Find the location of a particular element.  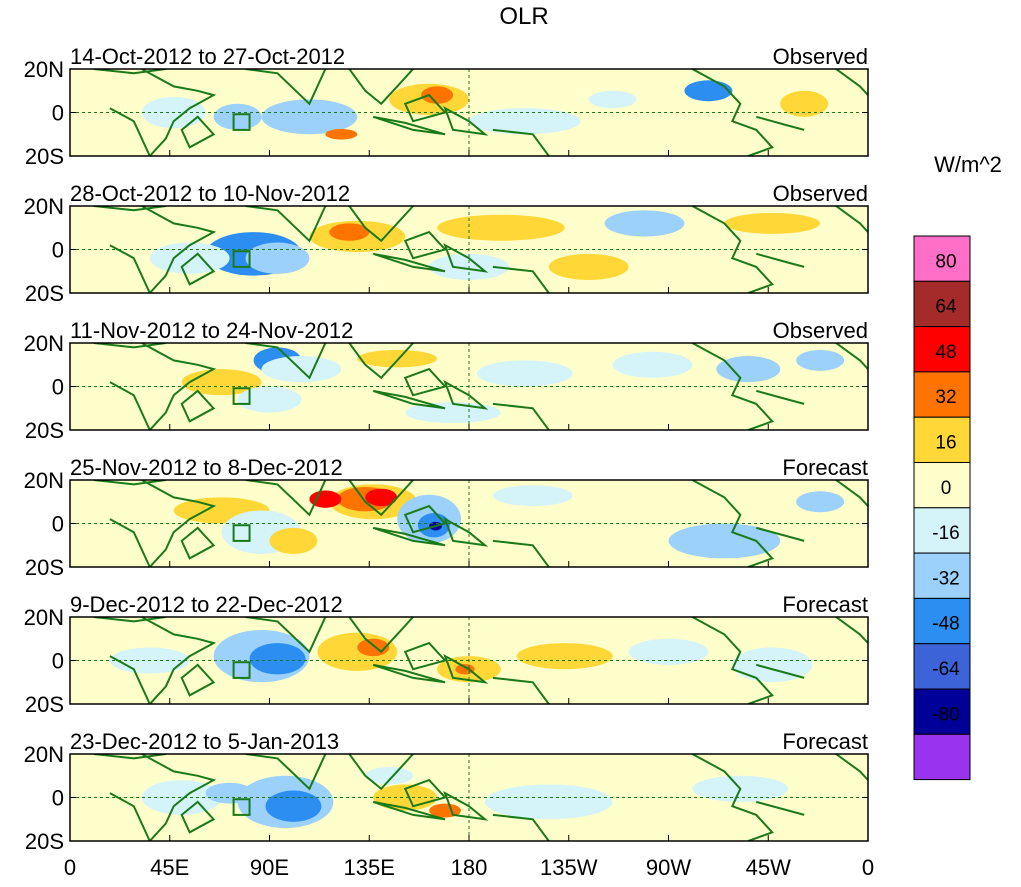

panel-period: 23-Dec-2012 to 5-Jan-2013 is located at coordinates (204, 741).